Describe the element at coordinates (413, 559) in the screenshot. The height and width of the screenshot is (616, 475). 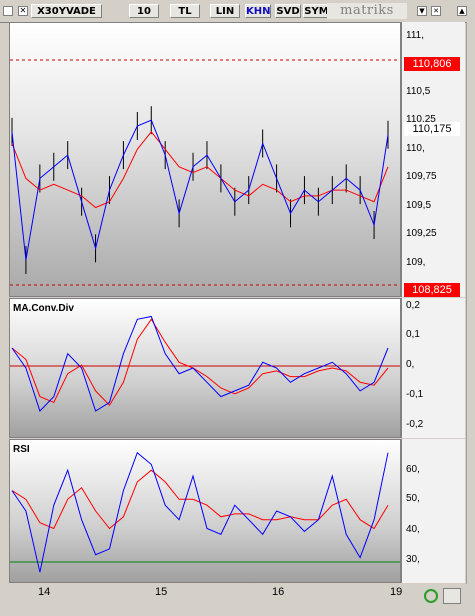
I see `rsi-tick-4: 30,` at that location.